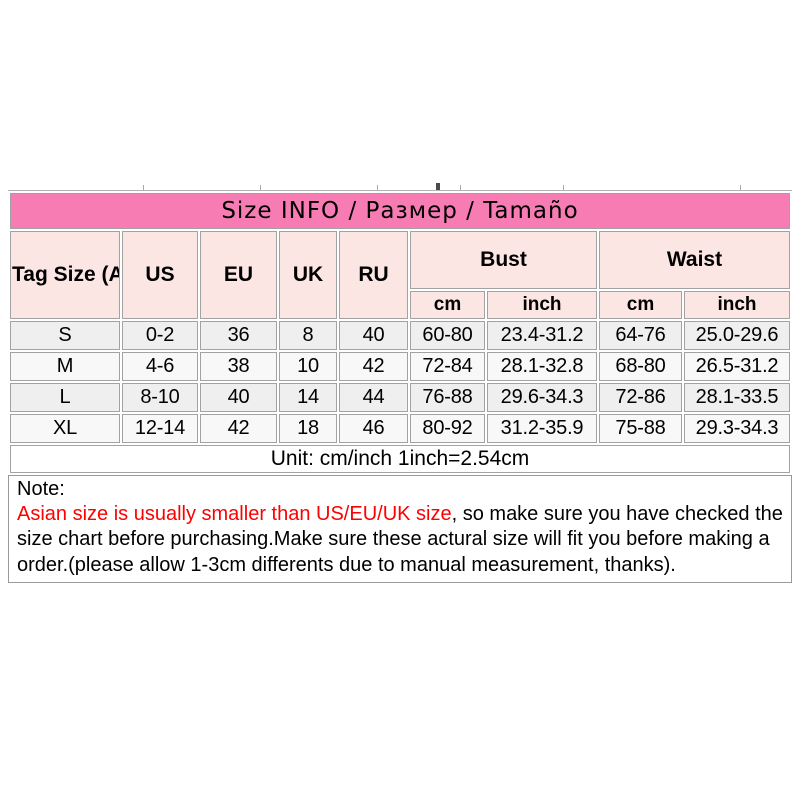 The image size is (800, 800). What do you see at coordinates (160, 397) in the screenshot?
I see `cell-us: 8-10` at bounding box center [160, 397].